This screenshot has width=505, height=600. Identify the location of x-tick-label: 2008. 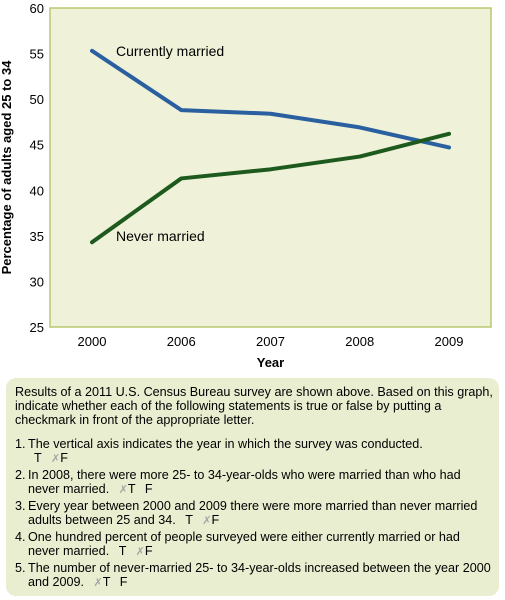
(359, 341).